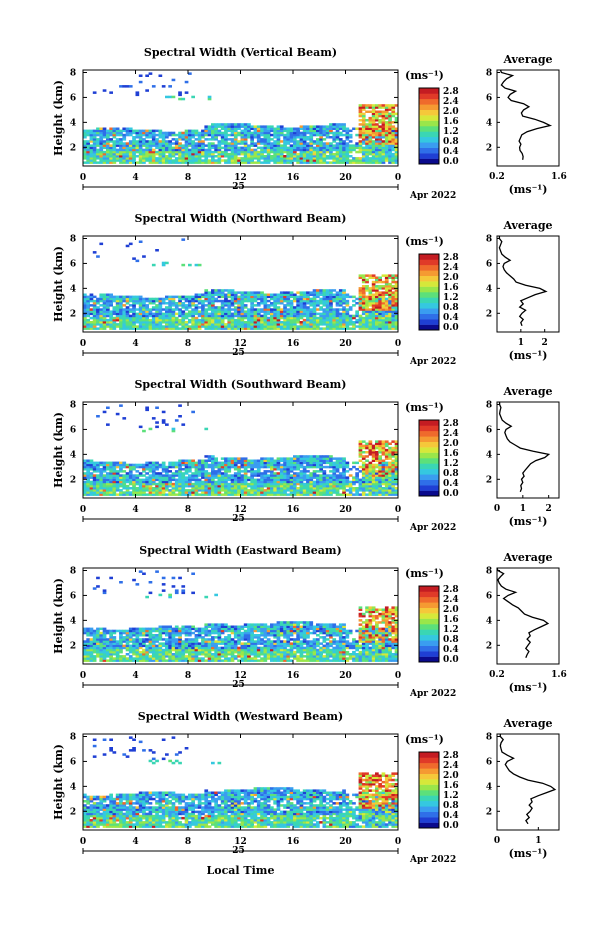 This screenshot has height=929, width=615. Describe the element at coordinates (451, 102) in the screenshot. I see `colorbar-label: 2.4` at that location.